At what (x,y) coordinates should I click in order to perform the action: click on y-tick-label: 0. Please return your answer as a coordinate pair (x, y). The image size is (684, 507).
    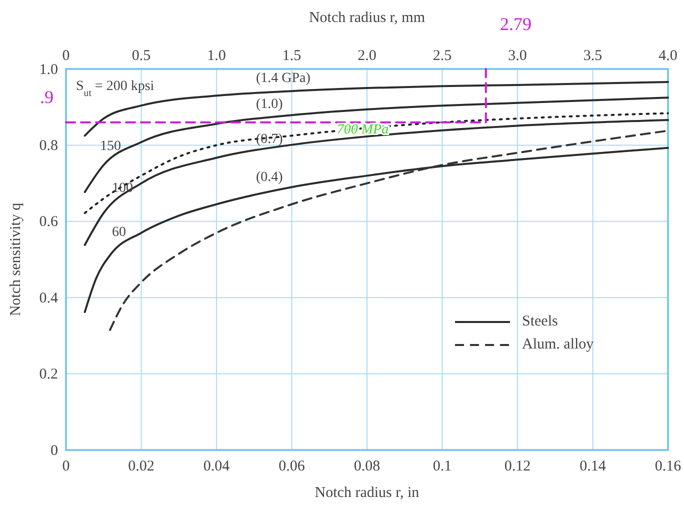
    Looking at the image, I should click on (54, 450).